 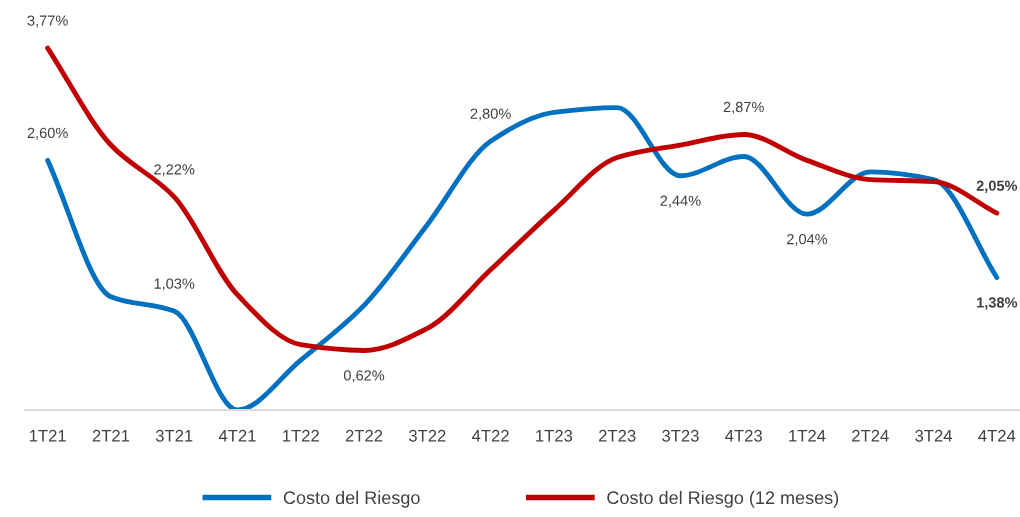 What do you see at coordinates (47, 21) in the screenshot?
I see `data-label: 3,77%` at bounding box center [47, 21].